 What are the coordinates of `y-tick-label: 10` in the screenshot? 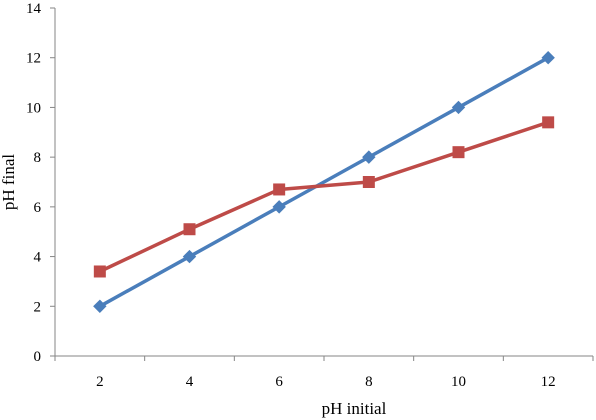 It's located at (33, 108).